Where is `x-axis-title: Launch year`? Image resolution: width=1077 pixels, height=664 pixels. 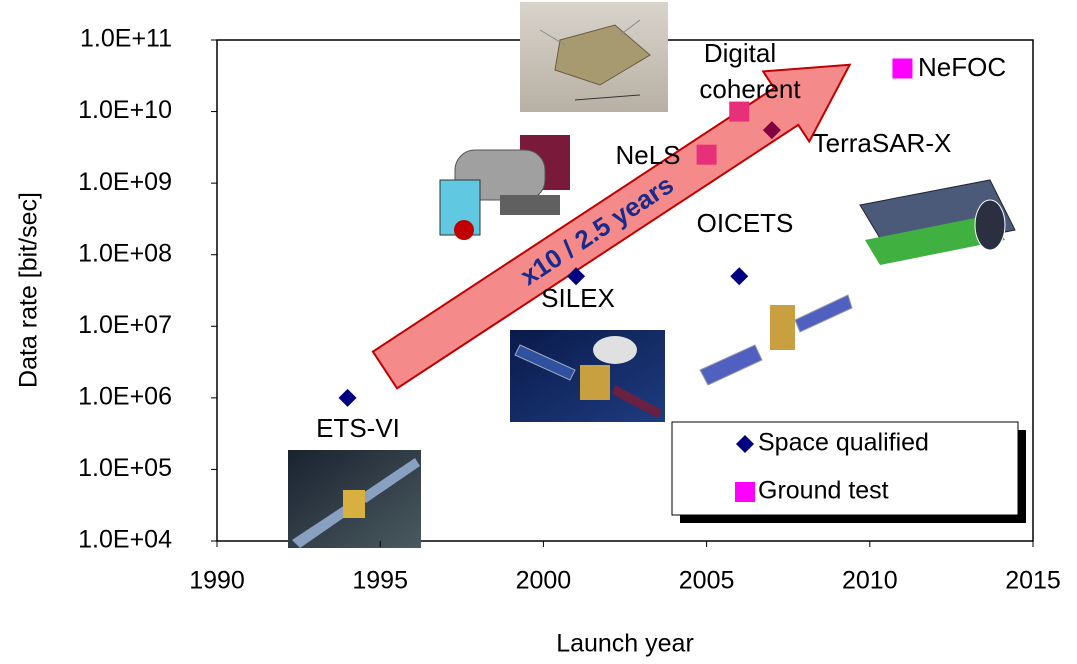 x-axis-title: Launch year is located at coordinates (625, 644).